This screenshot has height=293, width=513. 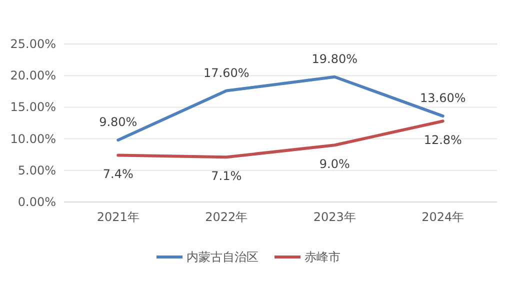 What do you see at coordinates (443, 98) in the screenshot?
I see `data-label: 13.60%` at bounding box center [443, 98].